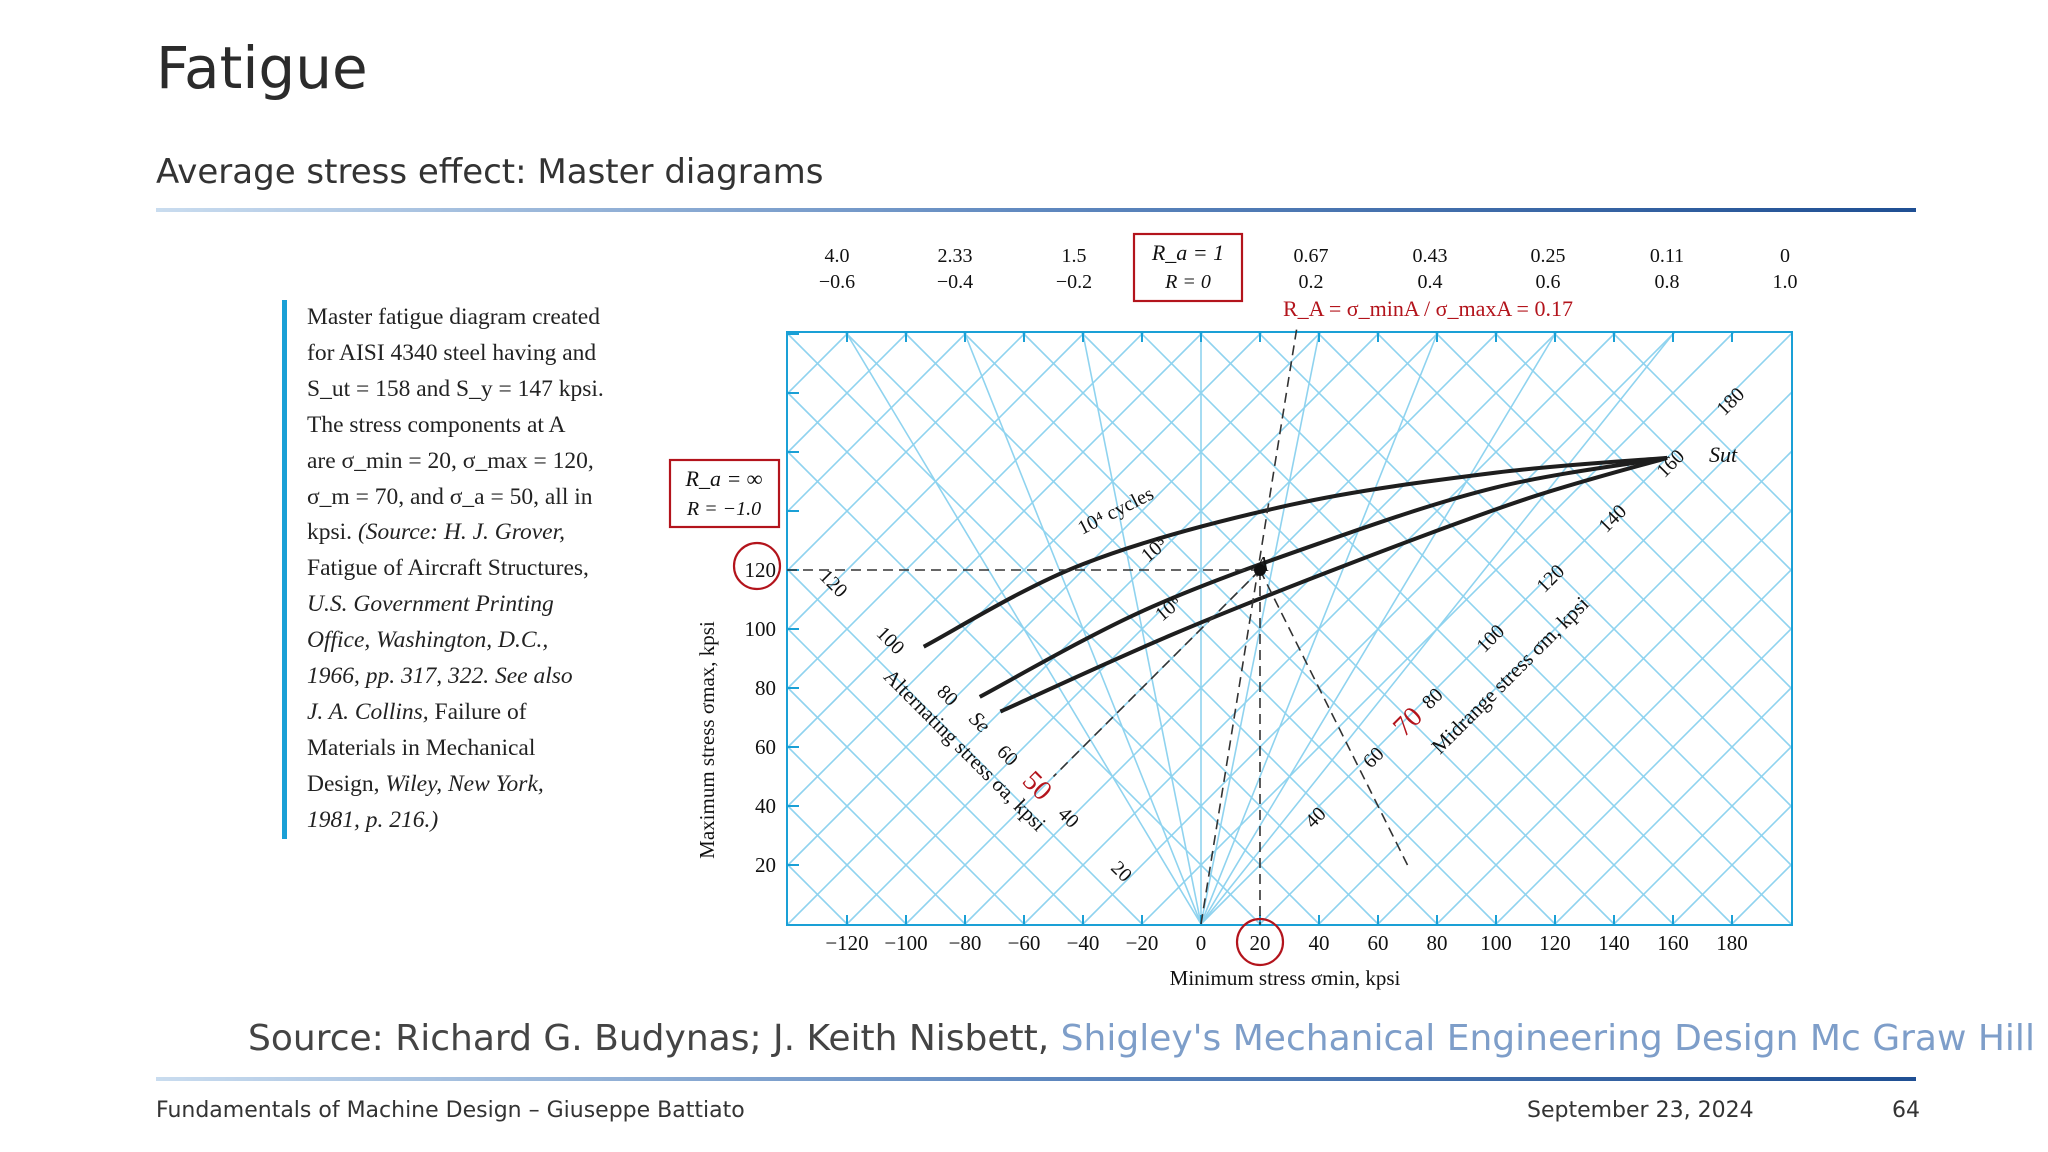  Describe the element at coordinates (1906, 1110) in the screenshot. I see `footer-page-number: 64` at that location.